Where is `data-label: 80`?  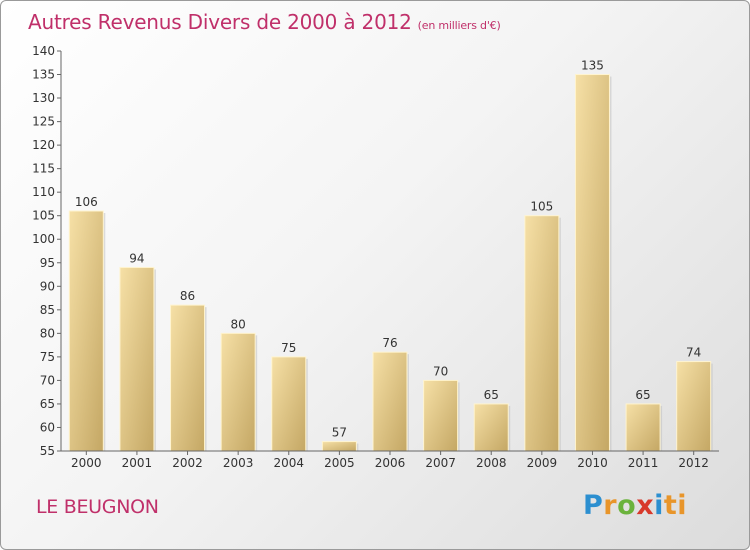
data-label: 80 is located at coordinates (238, 324).